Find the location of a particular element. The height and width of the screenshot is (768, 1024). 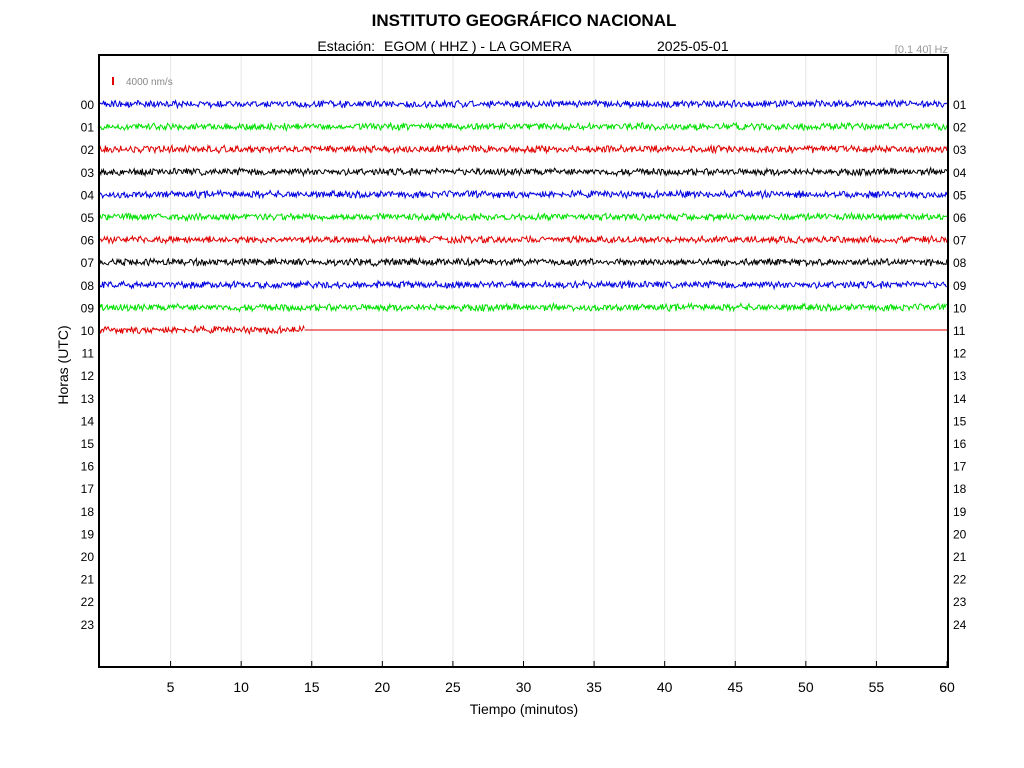

station-name: EGOM ( HHZ ) - LA GOMERA is located at coordinates (478, 46).